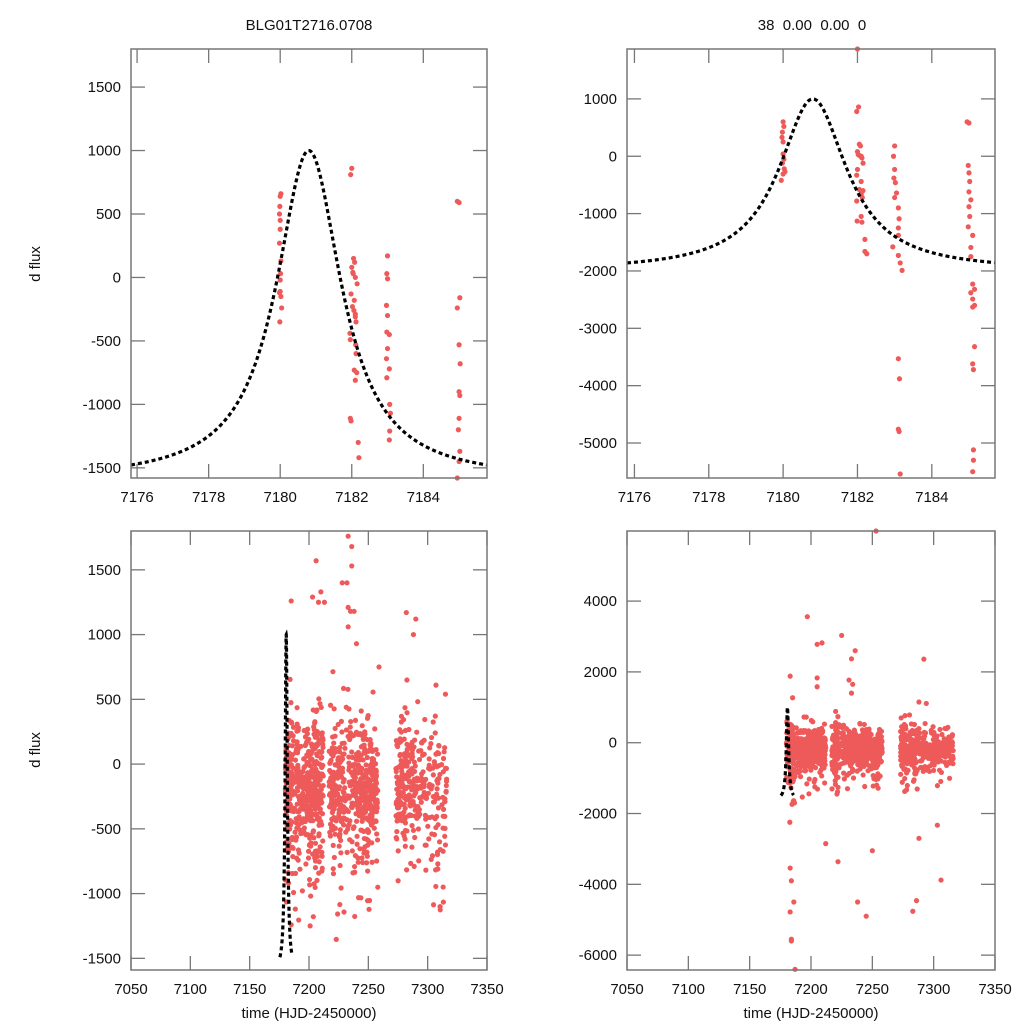 The image size is (1024, 1024). I want to click on y-tick-label: 1500, so click(104, 570).